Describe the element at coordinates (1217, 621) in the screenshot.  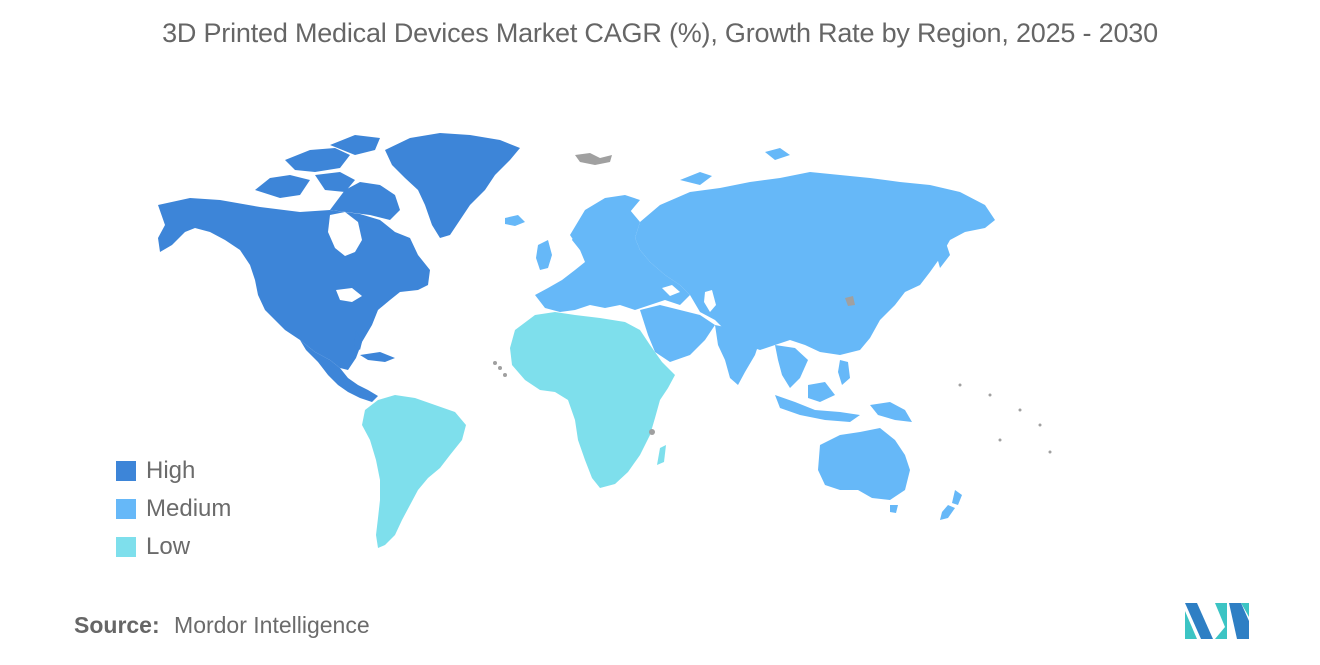
I see `mordor-logo-icon` at that location.